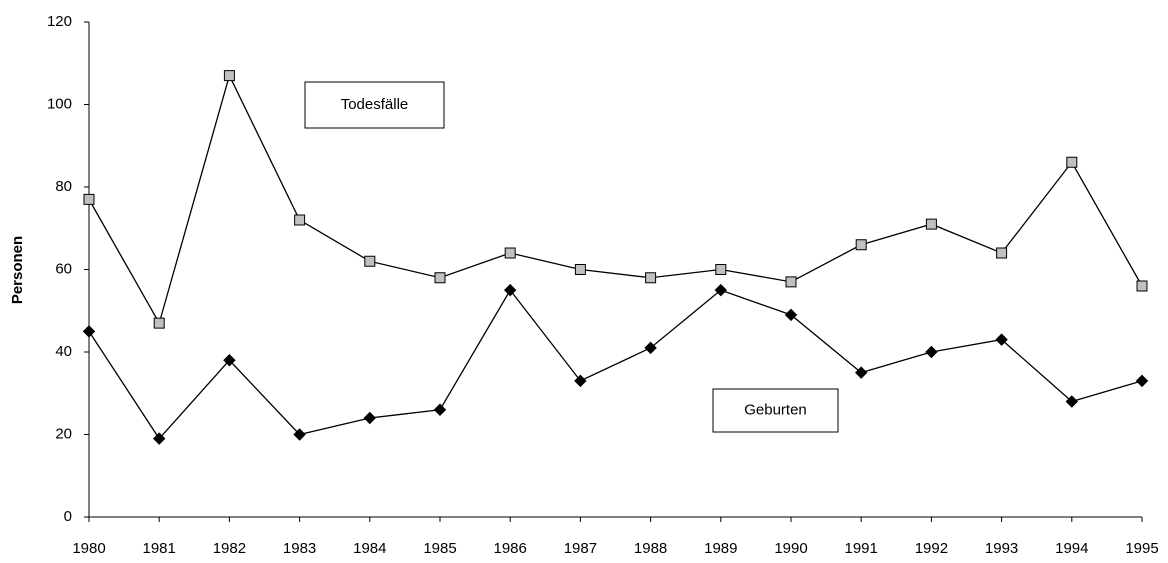 The width and height of the screenshot is (1168, 563). I want to click on y-tick-label: 20, so click(63, 433).